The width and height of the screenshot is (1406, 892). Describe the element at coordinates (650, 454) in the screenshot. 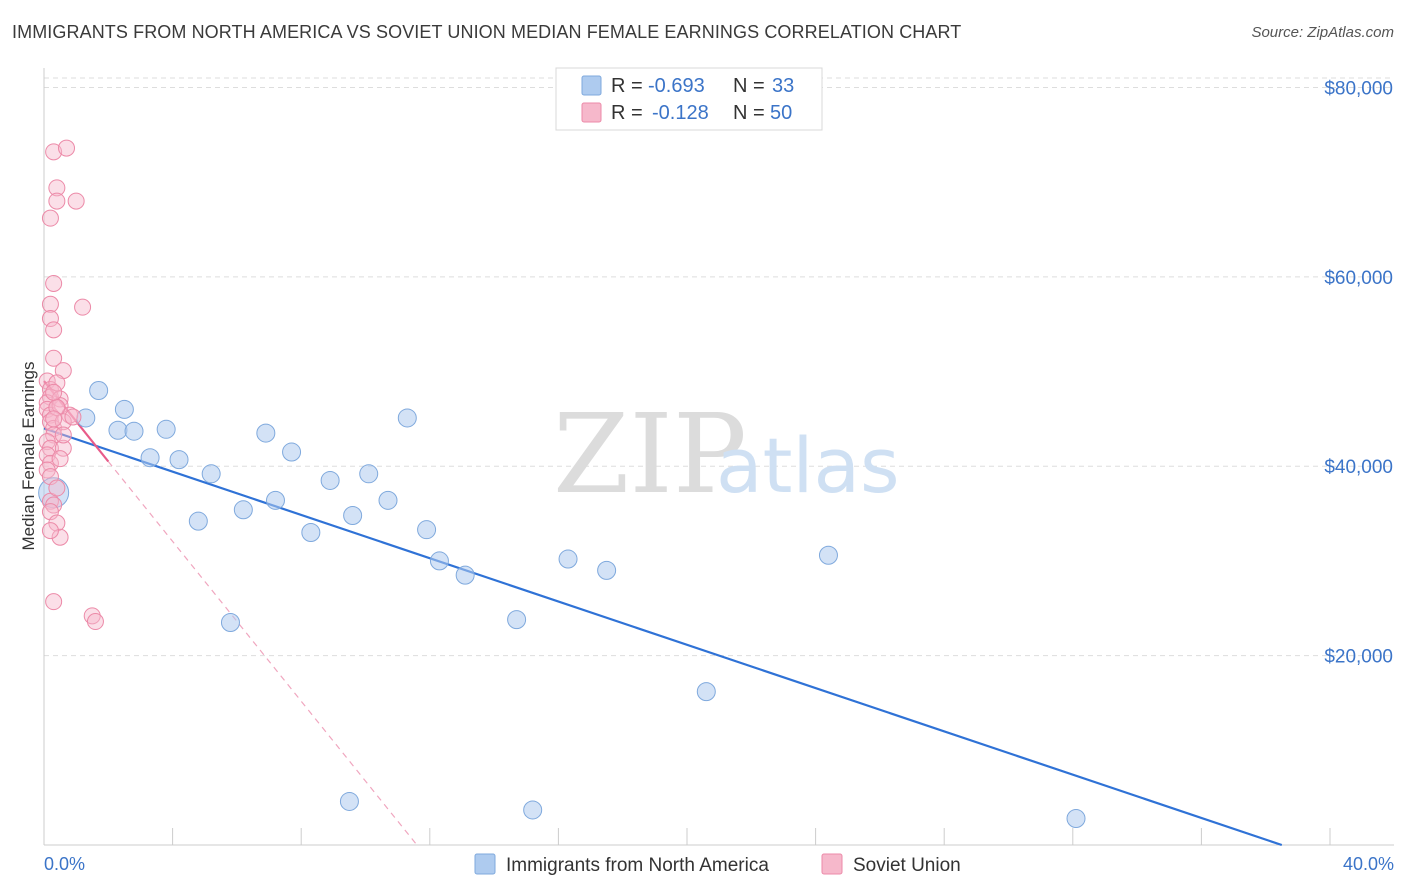

I see `watermark-zip: ZIP` at that location.